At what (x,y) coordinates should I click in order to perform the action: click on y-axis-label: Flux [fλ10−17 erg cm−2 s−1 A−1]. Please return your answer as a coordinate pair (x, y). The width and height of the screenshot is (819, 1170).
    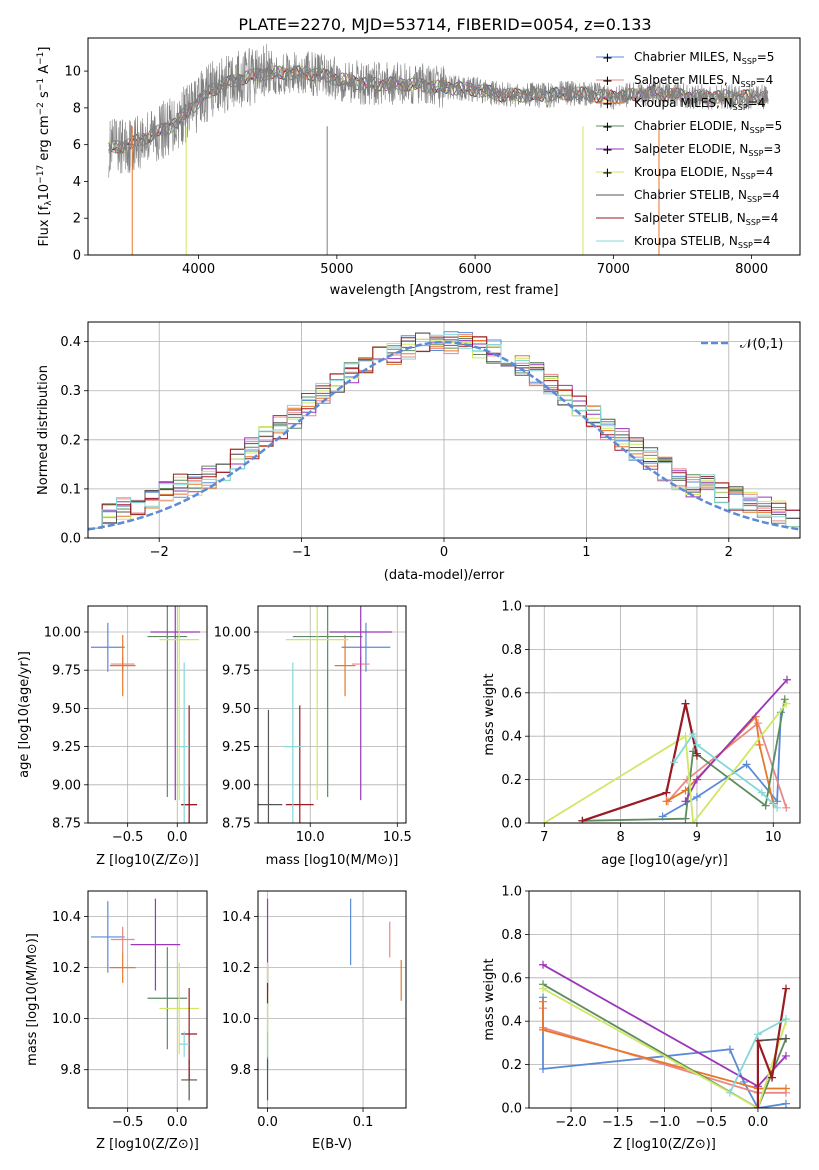
    Looking at the image, I should click on (45, 147).